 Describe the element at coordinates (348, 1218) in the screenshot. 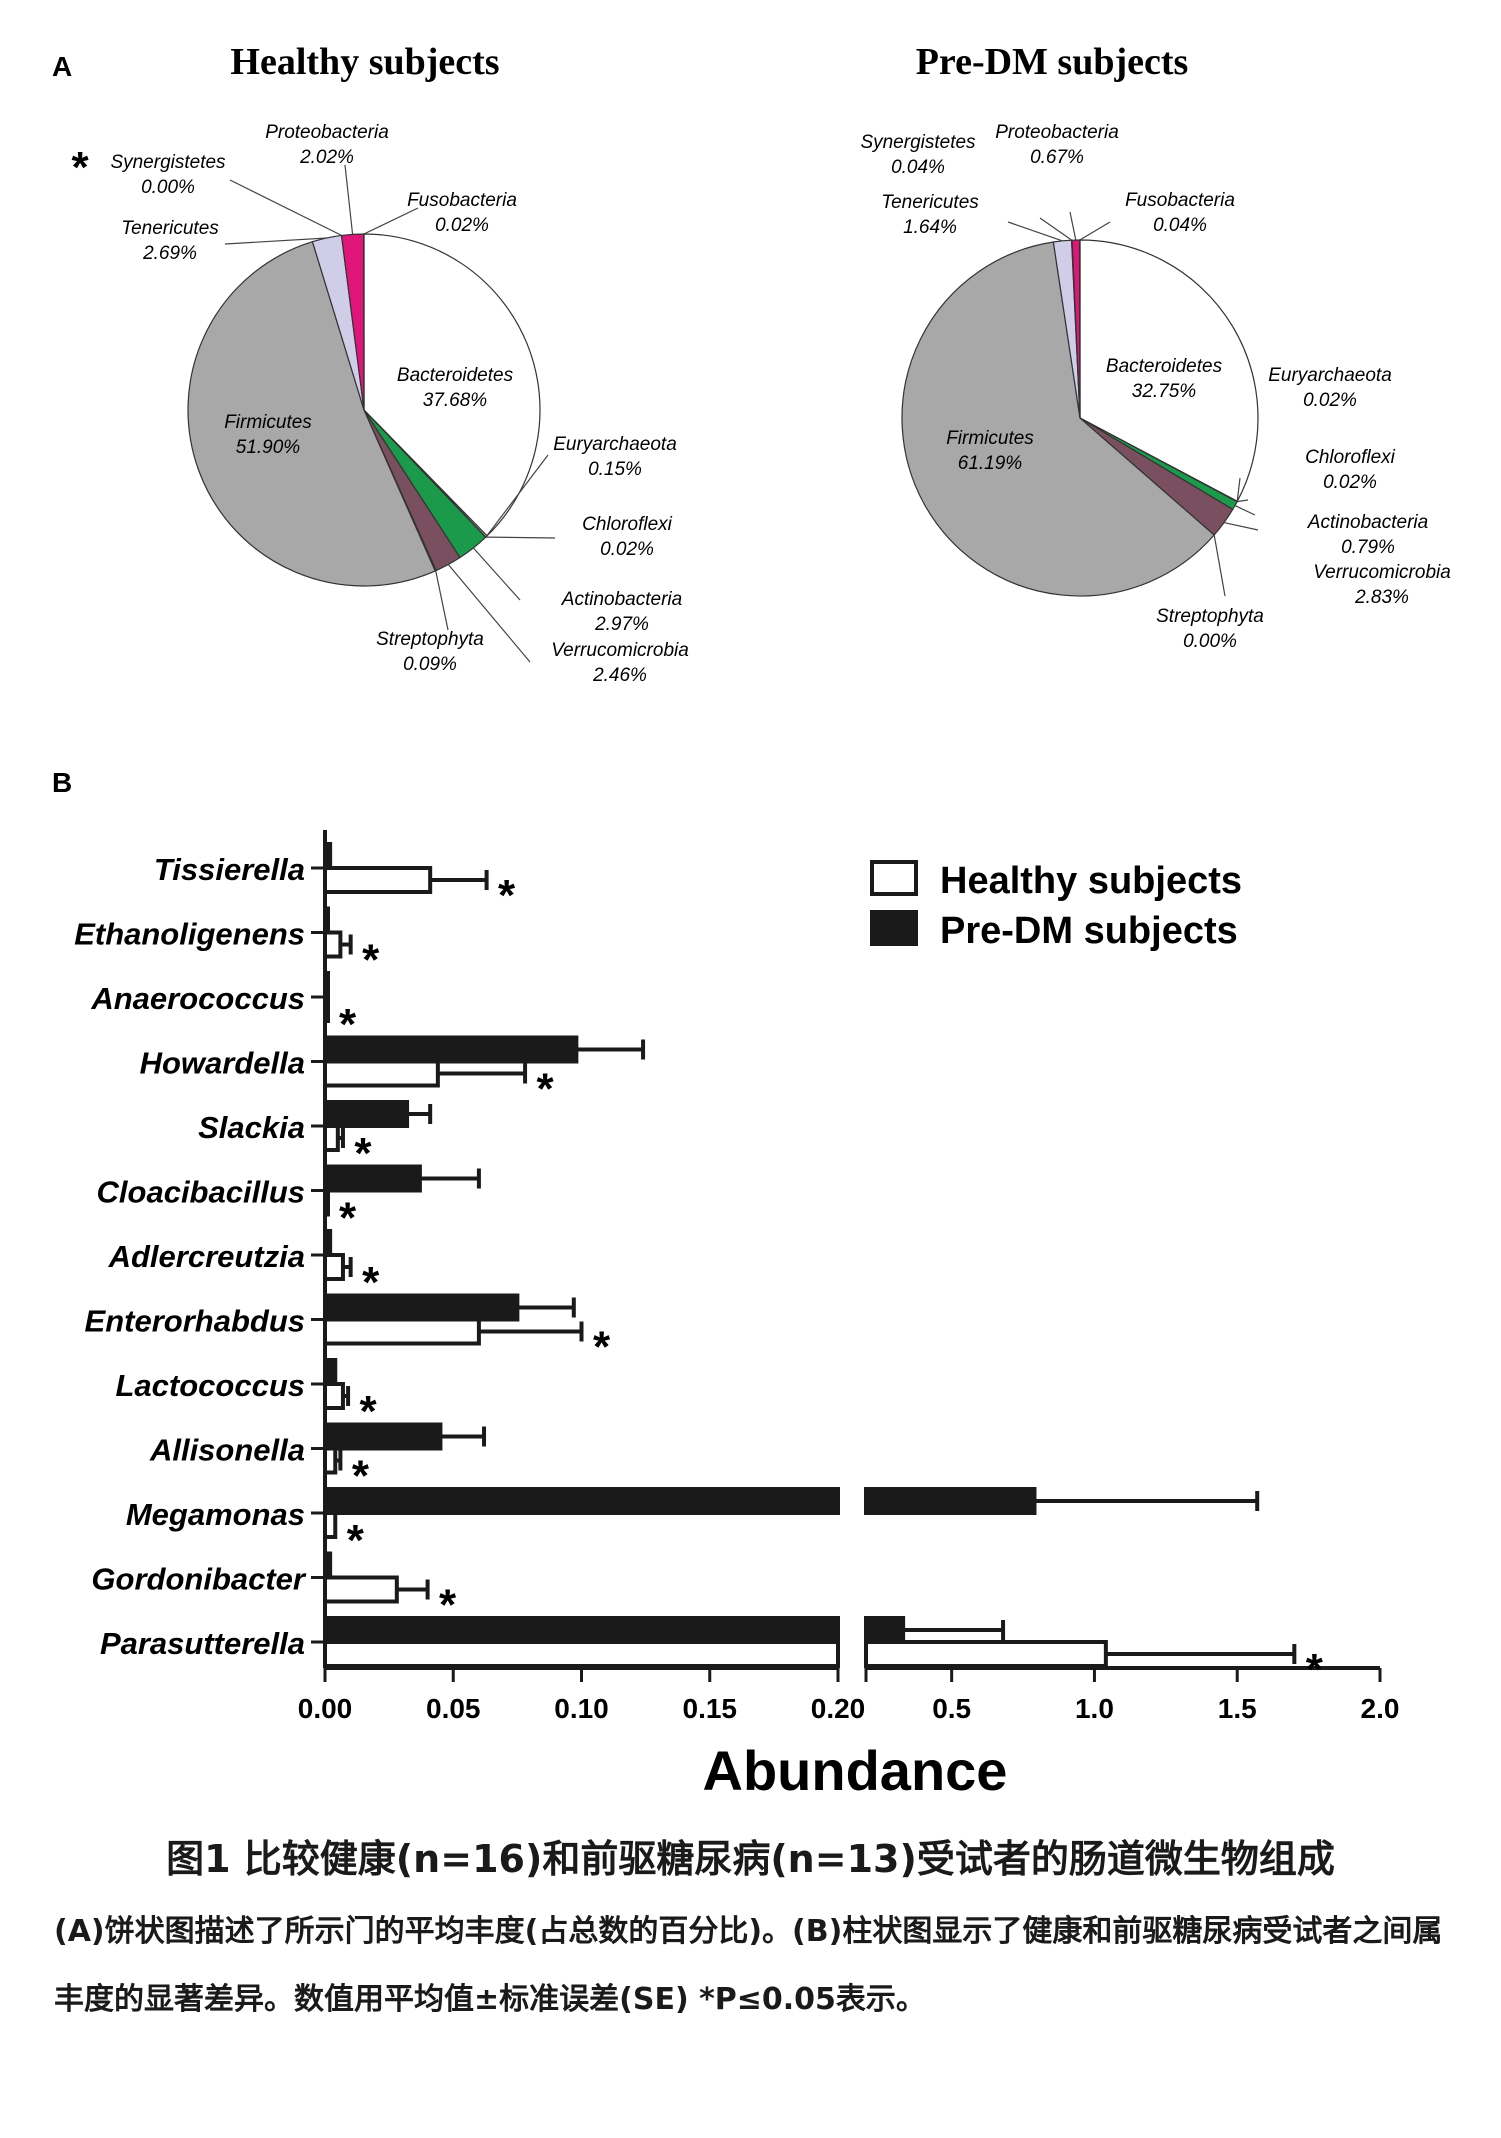

I see `significance-star-cloacibacillus: *` at that location.